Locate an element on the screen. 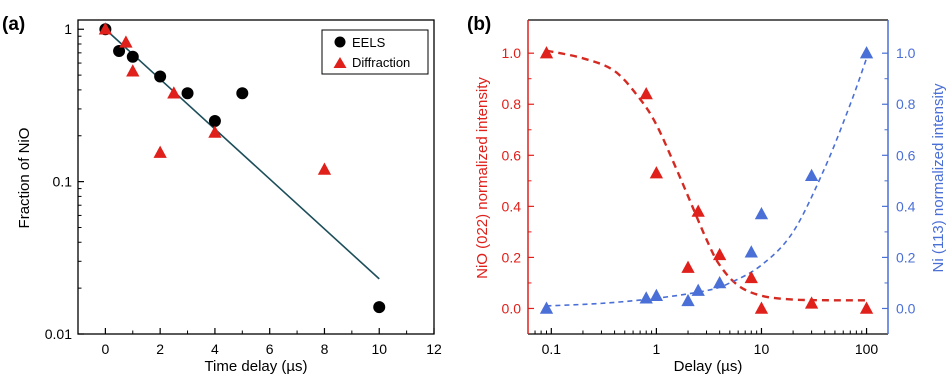  panel-b-x-axis-label: Delay (µs) is located at coordinates (708, 366).